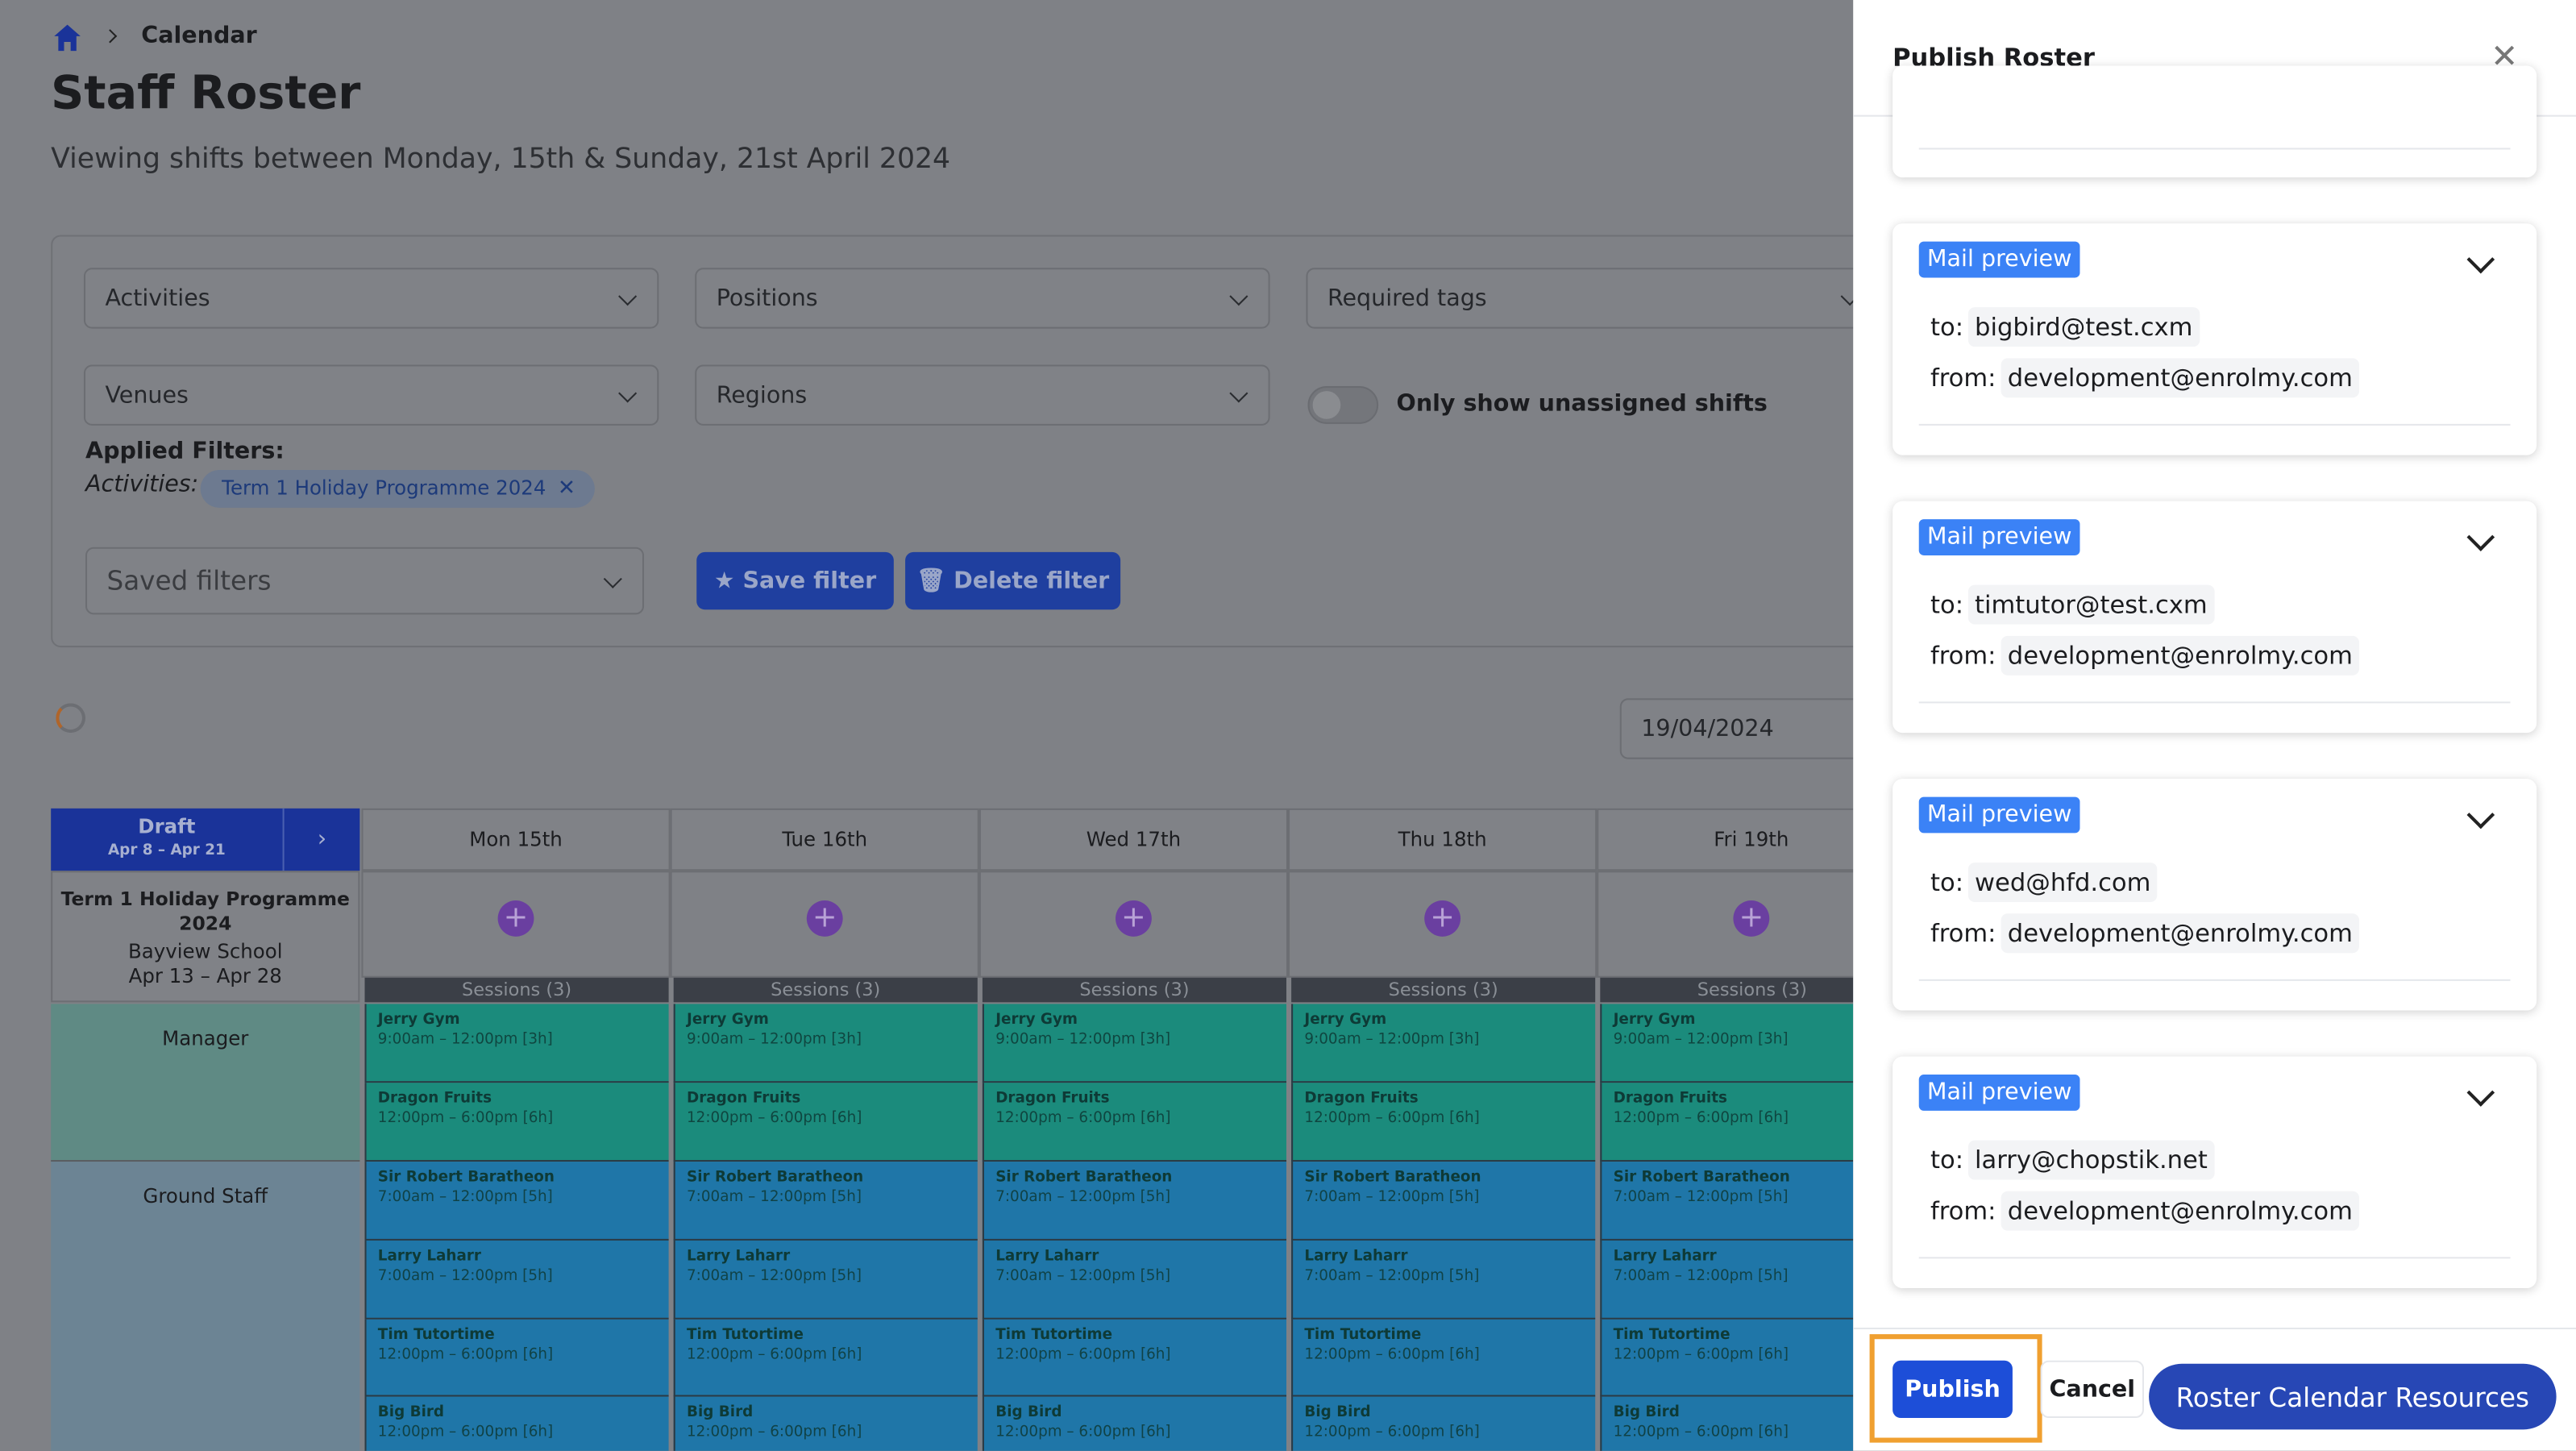  What do you see at coordinates (1134, 839) in the screenshot?
I see `day-label: Wed 17th` at bounding box center [1134, 839].